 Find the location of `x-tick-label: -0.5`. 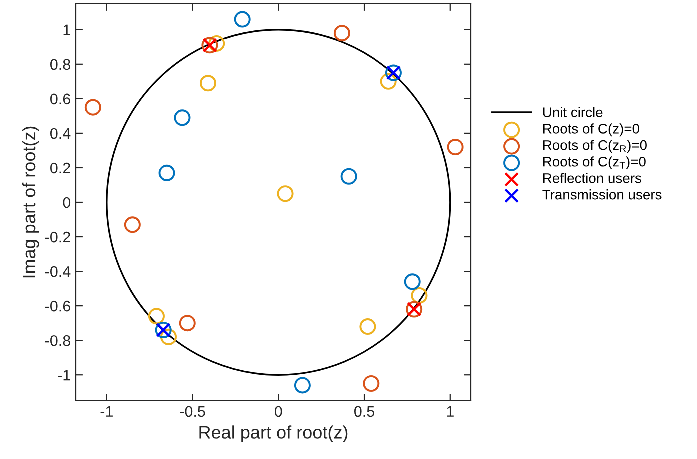

x-tick-label: -0.5 is located at coordinates (193, 412).